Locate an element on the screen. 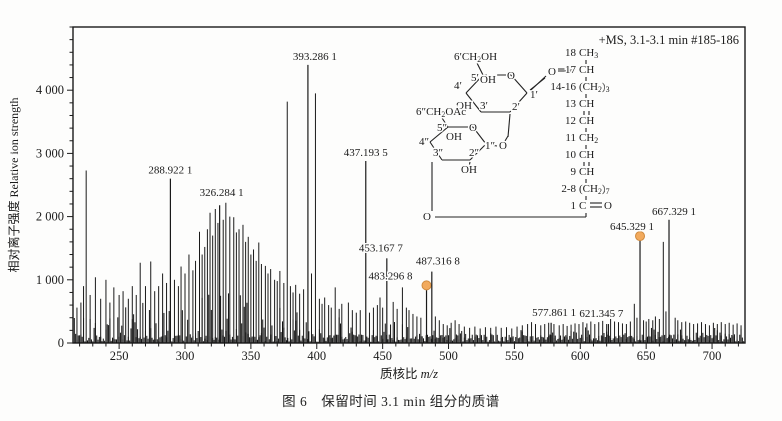 The width and height of the screenshot is (782, 421). x-tick-label: 700 is located at coordinates (712, 356).